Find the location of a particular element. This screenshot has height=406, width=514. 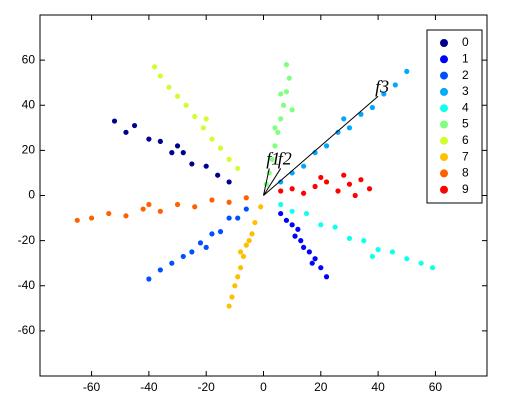

y-tick-label: 60 is located at coordinates (29, 59).